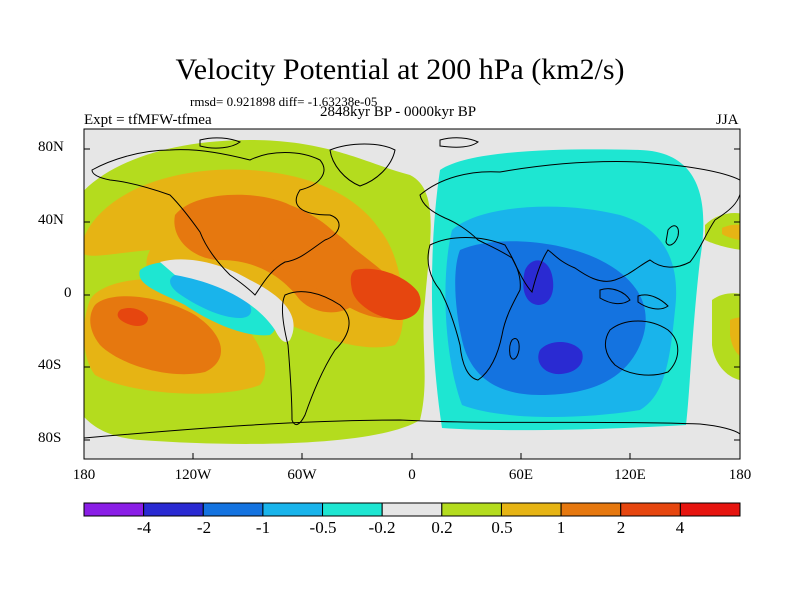  Describe the element at coordinates (680, 527) in the screenshot. I see `colorbar-label: 4` at that location.